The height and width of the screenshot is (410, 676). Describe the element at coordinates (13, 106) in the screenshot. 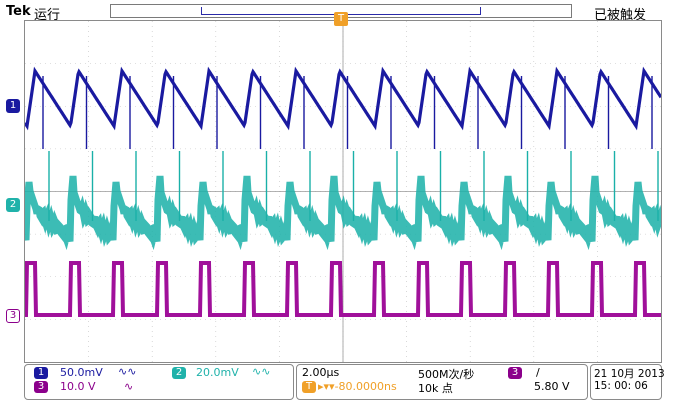

I see `ch1-ground-marker: 1` at that location.